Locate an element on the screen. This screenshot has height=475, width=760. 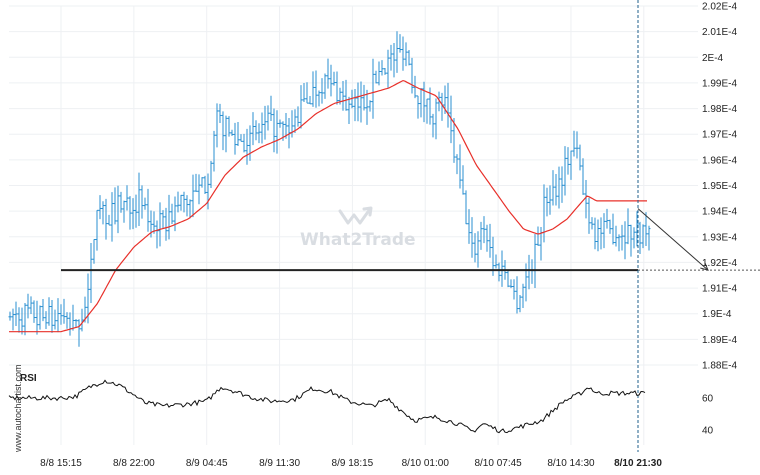
price-tick-label: 2.02E-4 is located at coordinates (719, 7).